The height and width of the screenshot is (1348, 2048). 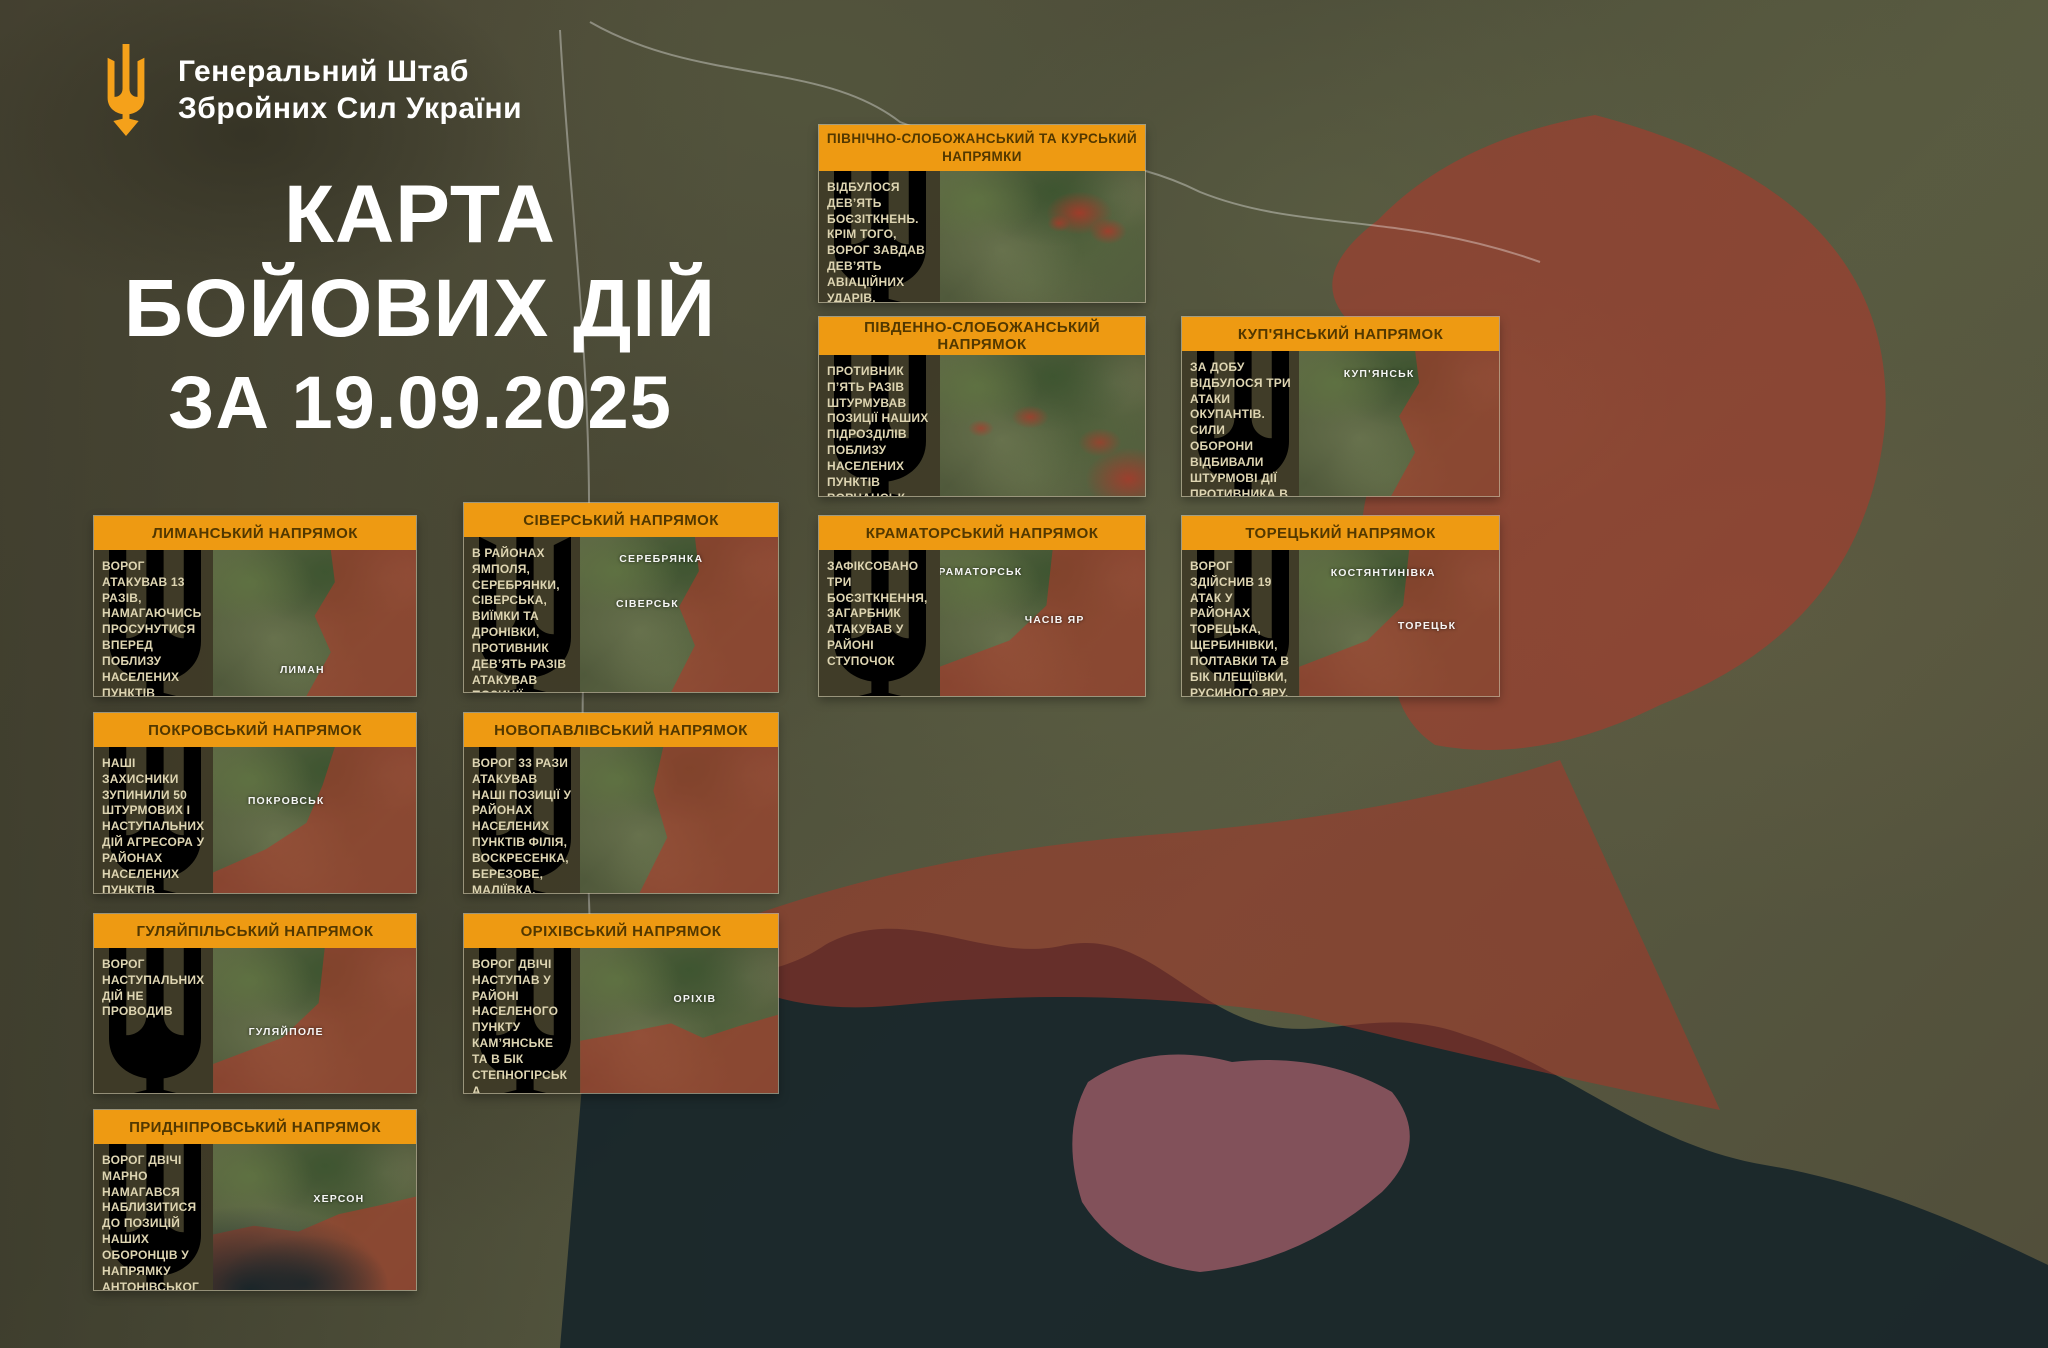 I want to click on panel-title: ТОРЕЦЬКИЙ НАПРЯМОК, so click(x=1340, y=533).